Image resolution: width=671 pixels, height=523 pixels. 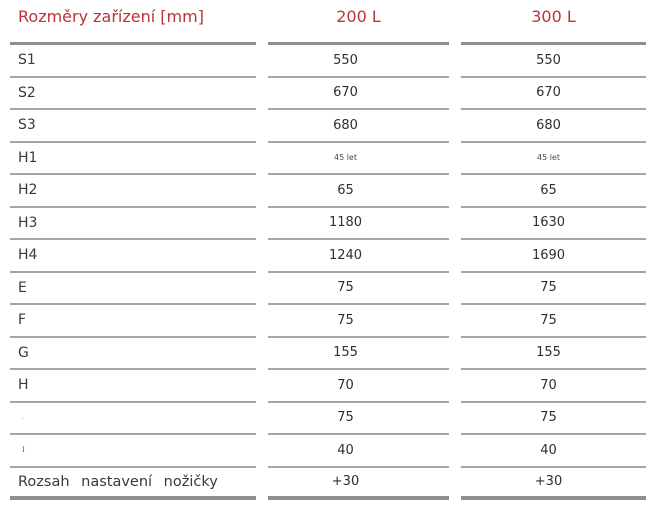 I want to click on table-header-row: Rozměry zařízení [mm] 200 L 300 L, so click(x=340, y=22).